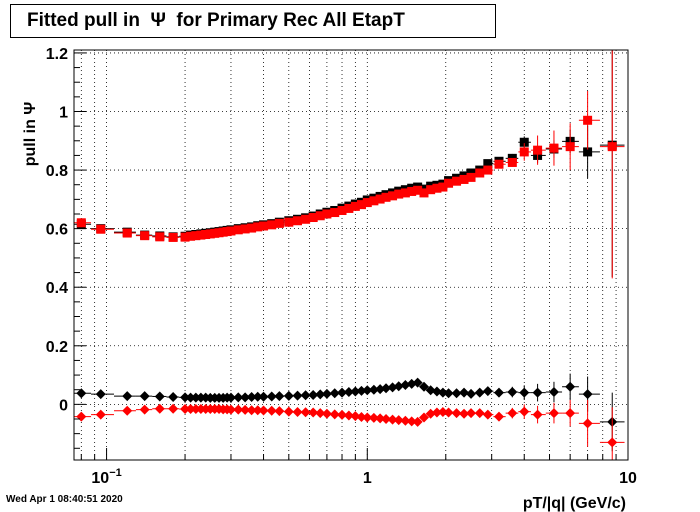 Image resolution: width=700 pixels, height=512 pixels. What do you see at coordinates (574, 503) in the screenshot?
I see `x-axis-title: pT/|q| (GeV/c)` at bounding box center [574, 503].